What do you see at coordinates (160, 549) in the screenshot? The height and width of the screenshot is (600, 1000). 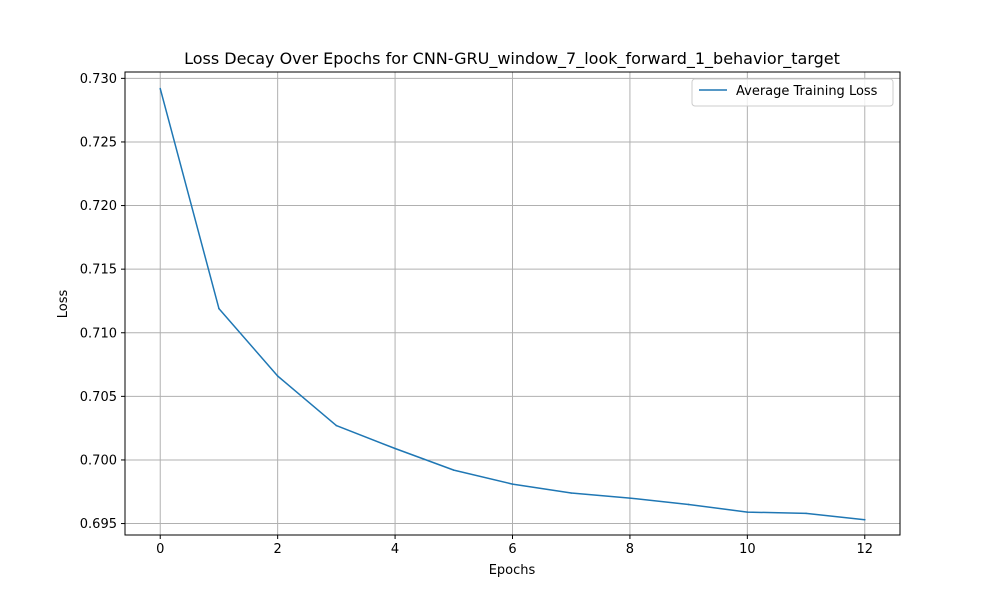 I see `x-tick-label: 0` at bounding box center [160, 549].